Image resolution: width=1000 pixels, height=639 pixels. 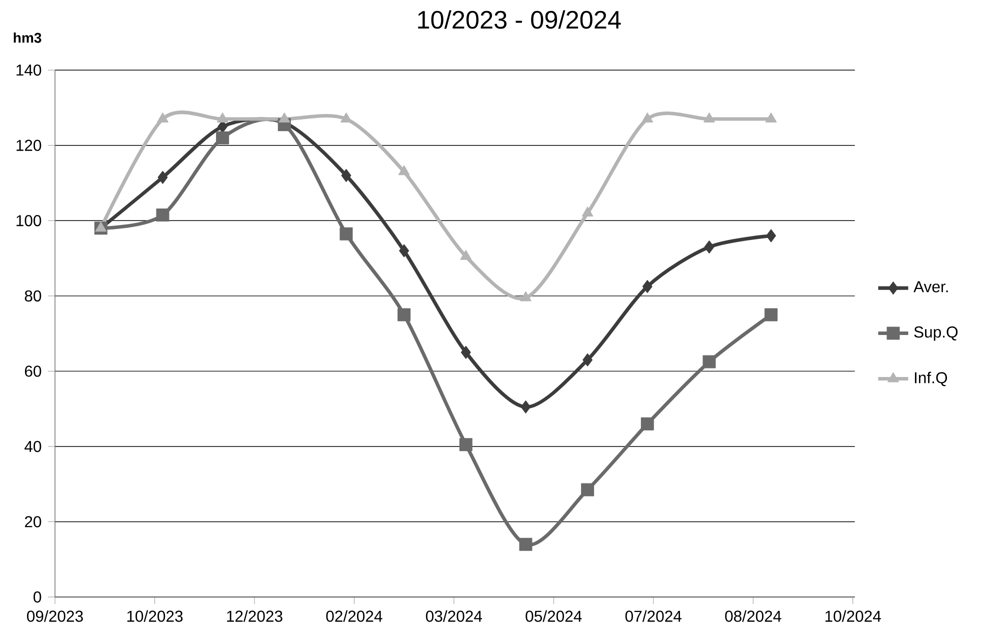 What do you see at coordinates (33, 522) in the screenshot?
I see `y-tick-label: 20` at bounding box center [33, 522].